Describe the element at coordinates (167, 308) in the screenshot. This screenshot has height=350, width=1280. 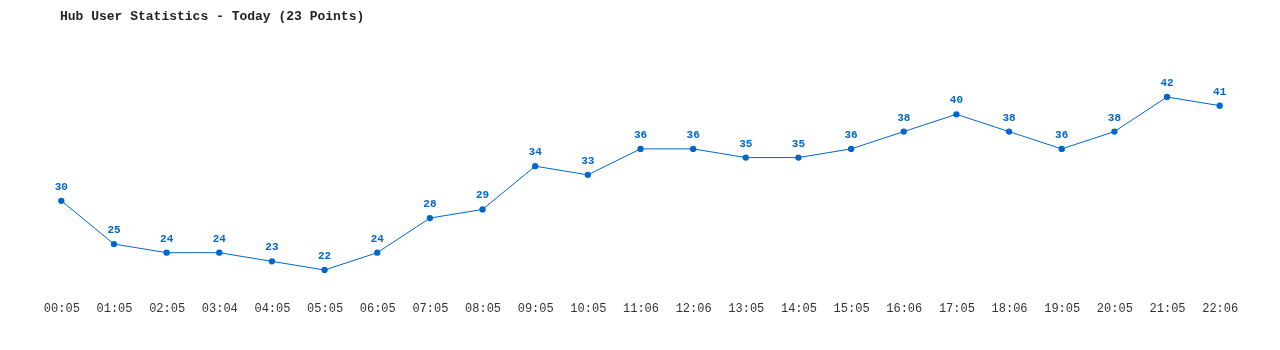
I see `x-tick-label: 02:05` at that location.